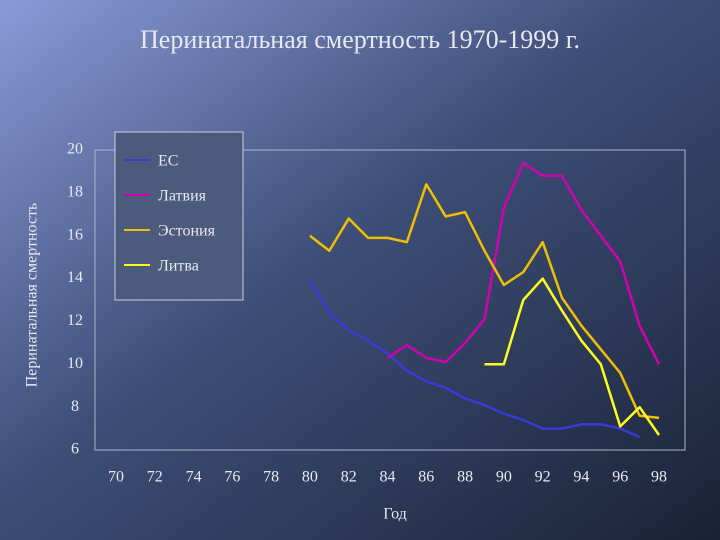  I want to click on x-tick-label: 70, so click(116, 477).